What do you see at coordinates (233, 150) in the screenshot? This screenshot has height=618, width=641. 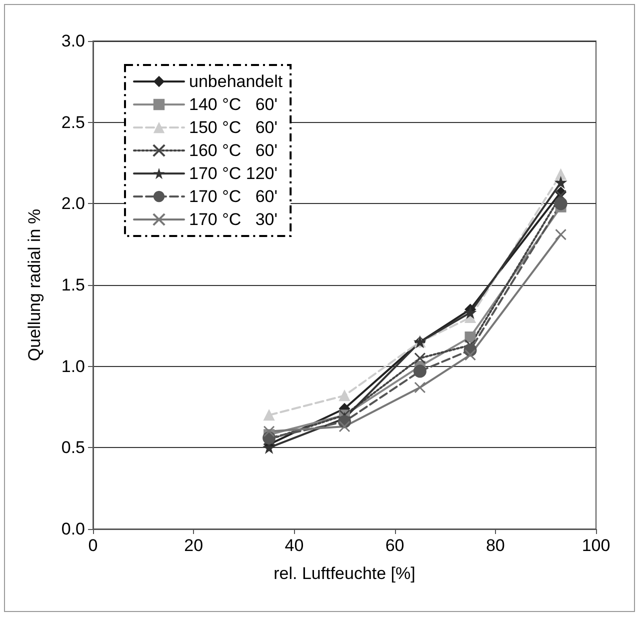 I see `legend-label: 160 °C 60'` at bounding box center [233, 150].